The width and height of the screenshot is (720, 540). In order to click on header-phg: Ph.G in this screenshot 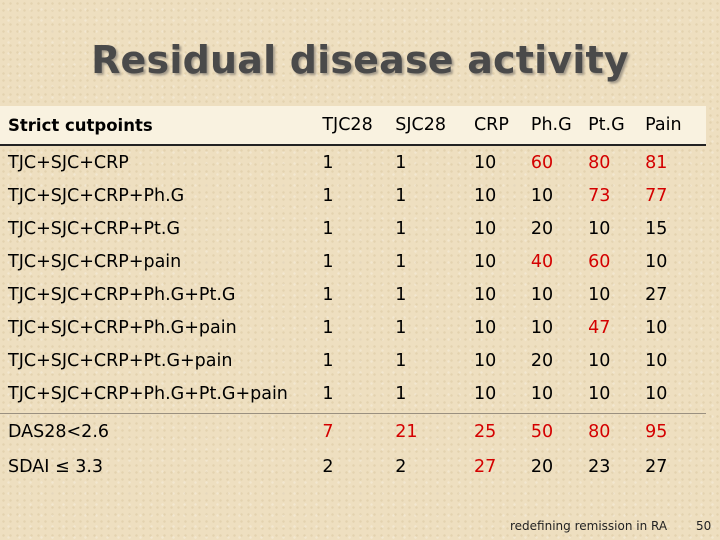, I will do `click(559, 126)`.